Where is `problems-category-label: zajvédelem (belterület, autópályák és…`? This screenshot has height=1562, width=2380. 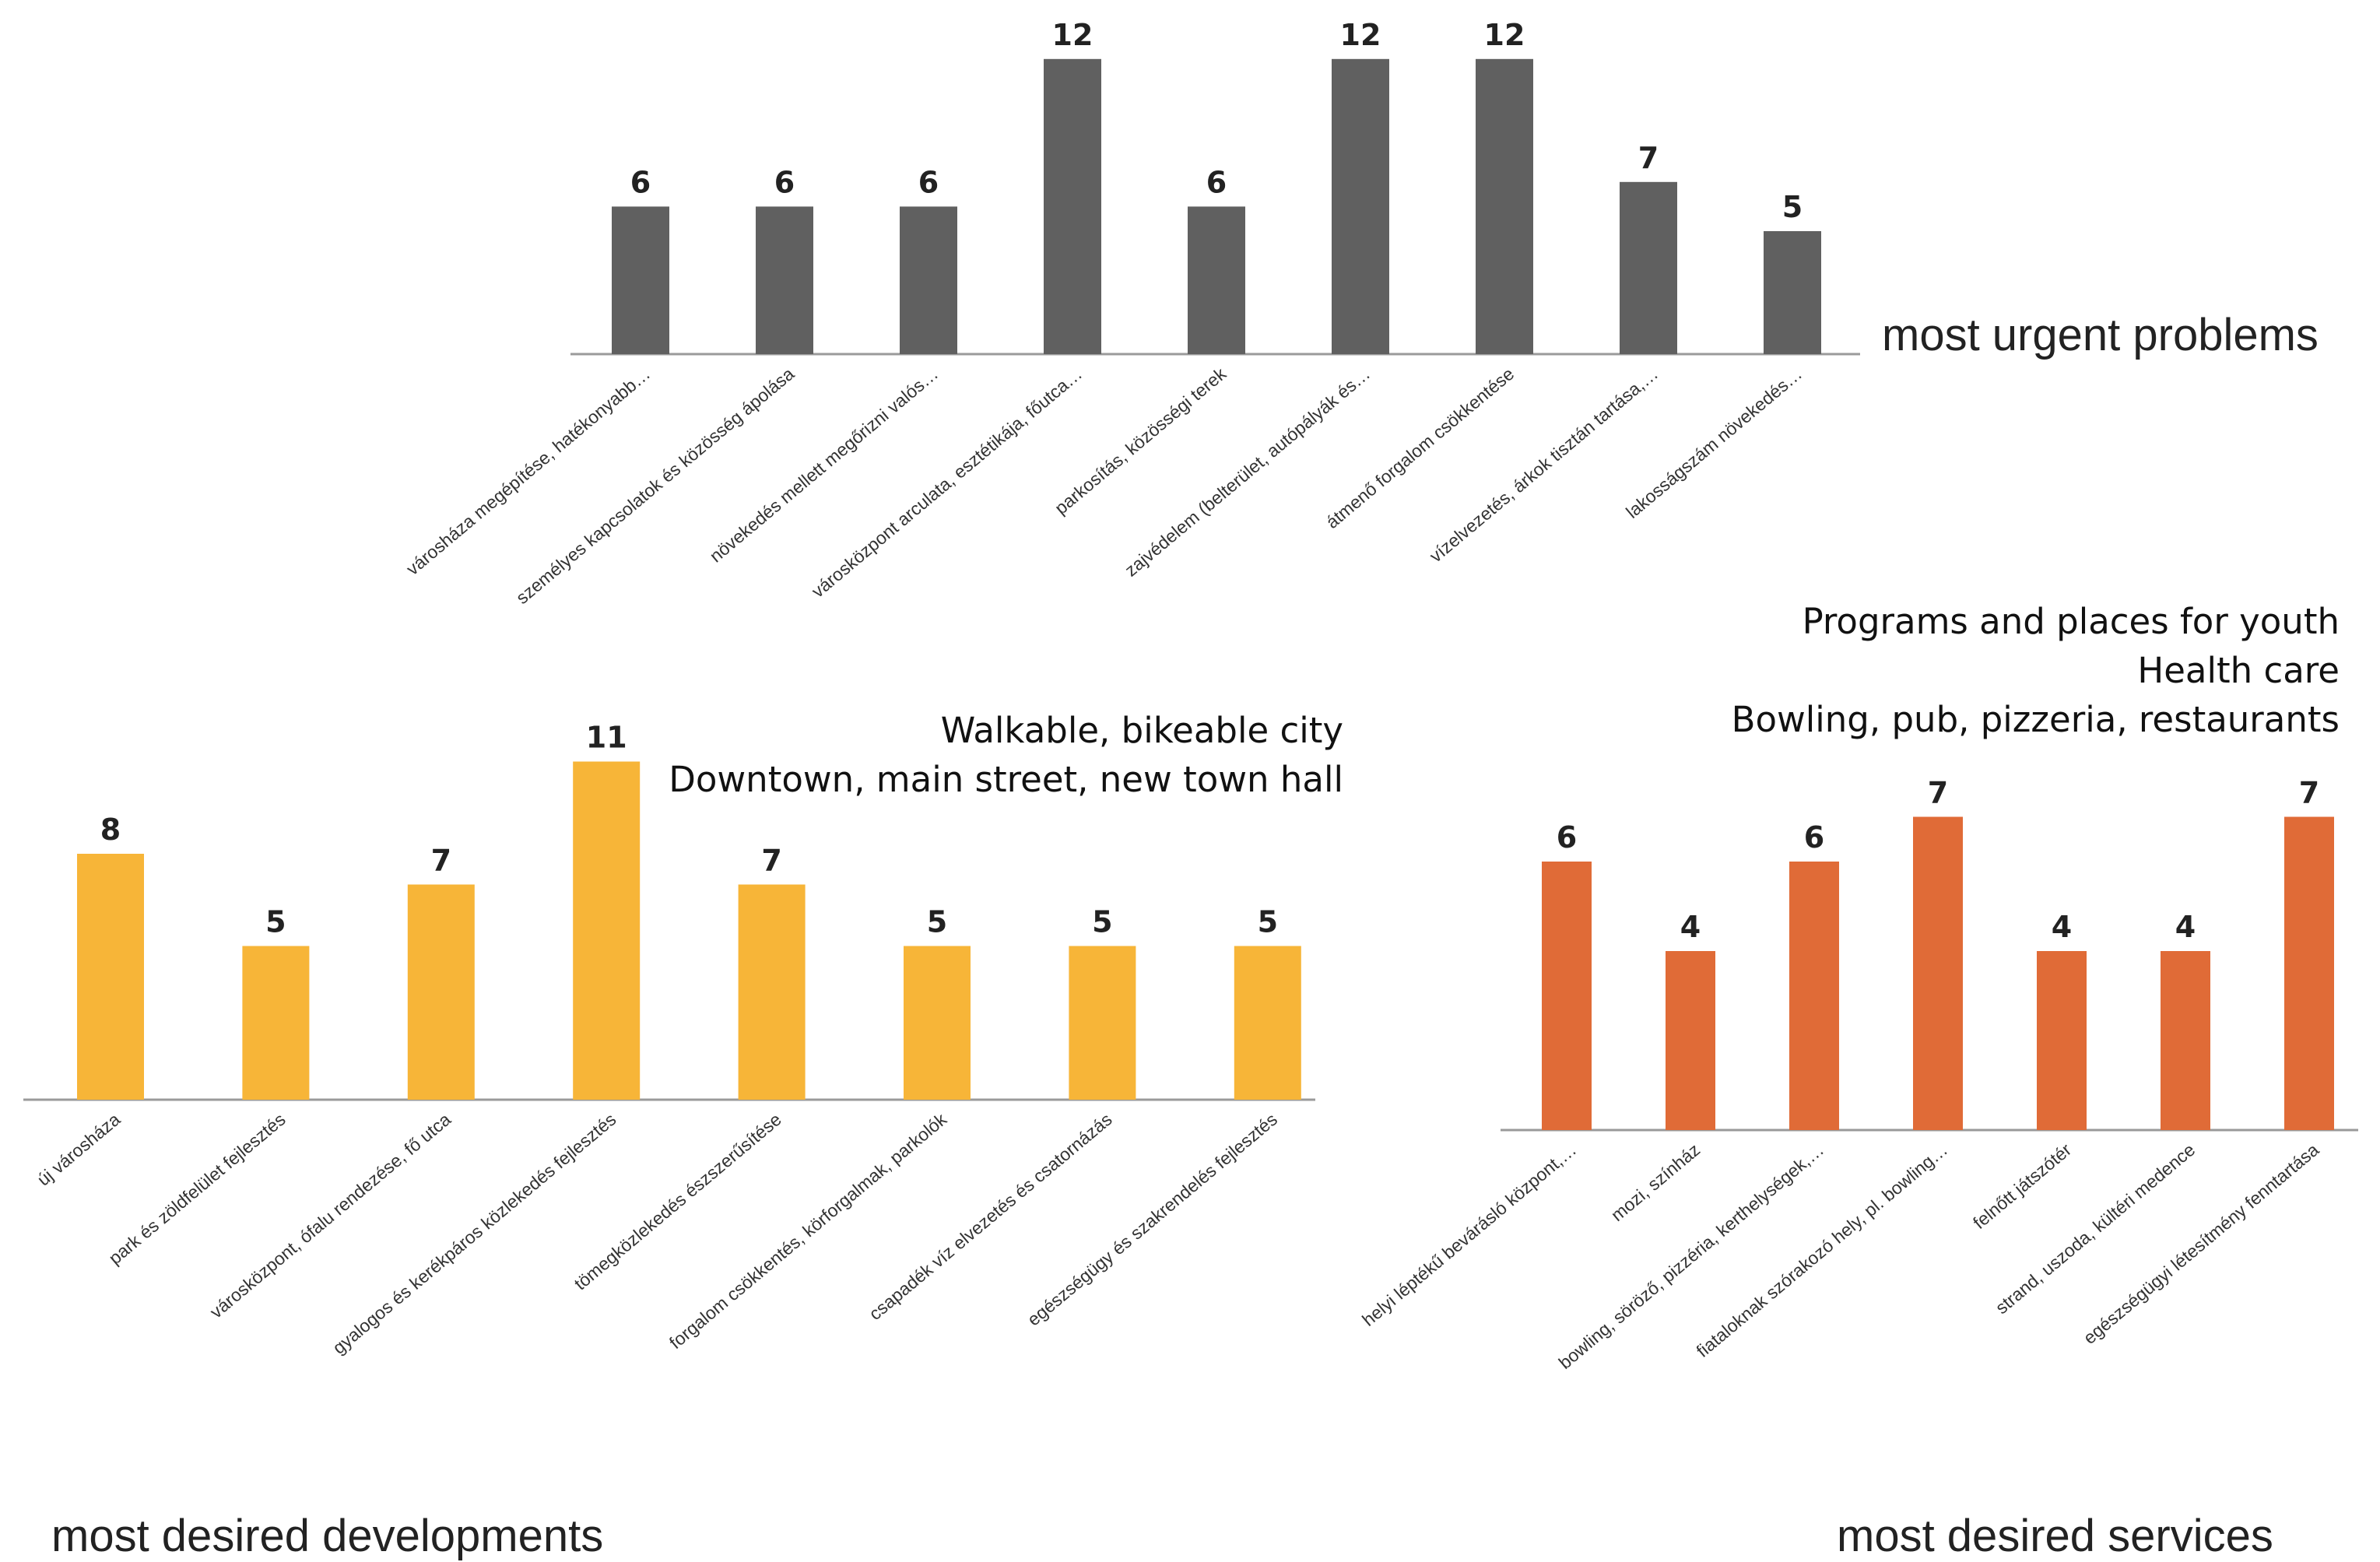 problems-category-label: zajvédelem (belterület, autópályák és… is located at coordinates (1247, 472).